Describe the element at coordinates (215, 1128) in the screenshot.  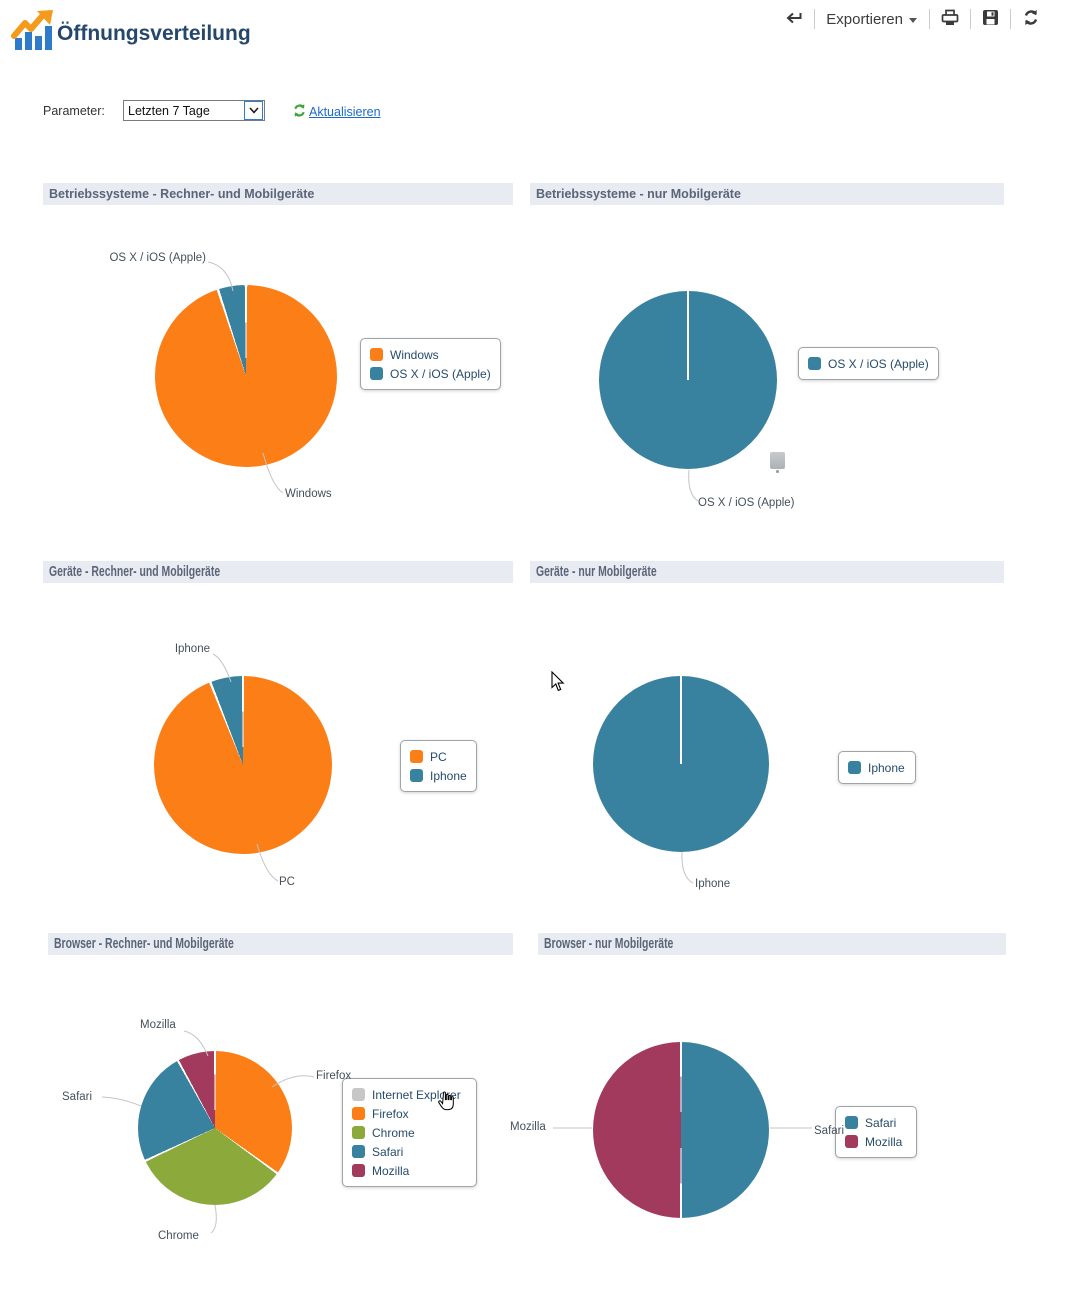
I see `pie-browser-alle` at that location.